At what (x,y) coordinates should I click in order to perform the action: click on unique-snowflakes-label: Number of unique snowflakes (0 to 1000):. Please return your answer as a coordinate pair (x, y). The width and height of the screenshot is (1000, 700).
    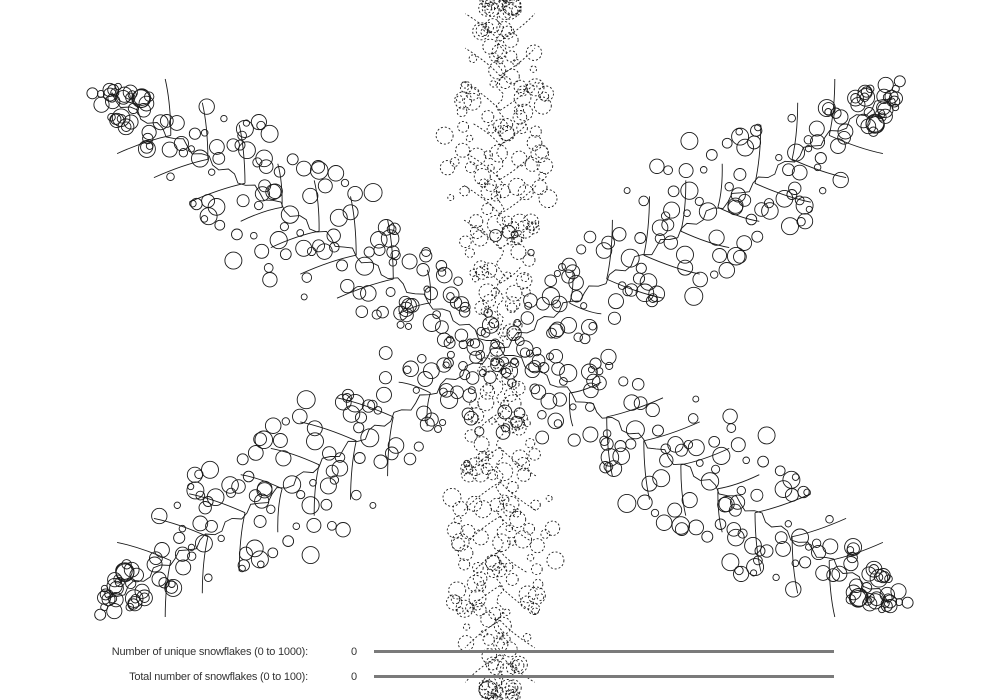
    Looking at the image, I should click on (209, 652).